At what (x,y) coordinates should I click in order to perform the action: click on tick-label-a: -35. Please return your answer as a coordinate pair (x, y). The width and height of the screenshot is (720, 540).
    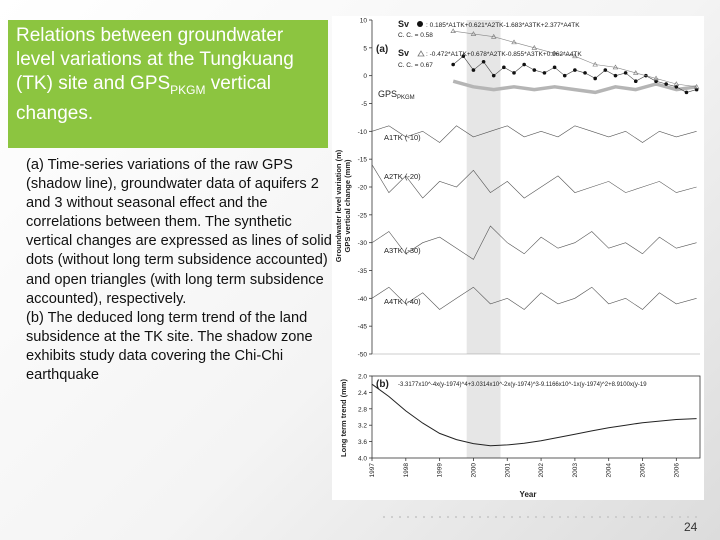
    Looking at the image, I should click on (363, 271).